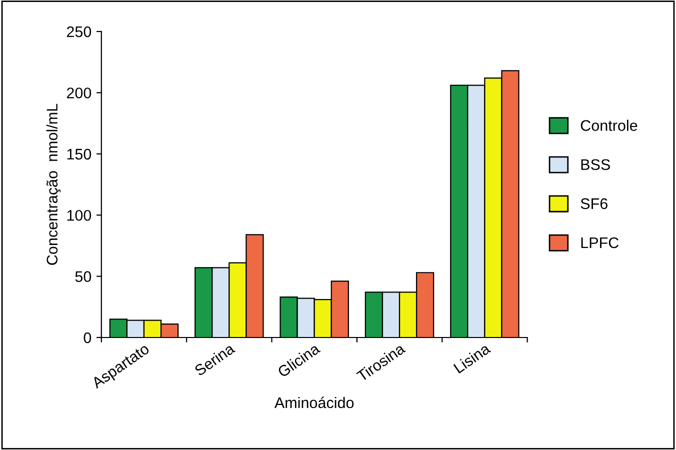  I want to click on x-axis-title: Aminoácido, so click(314, 402).